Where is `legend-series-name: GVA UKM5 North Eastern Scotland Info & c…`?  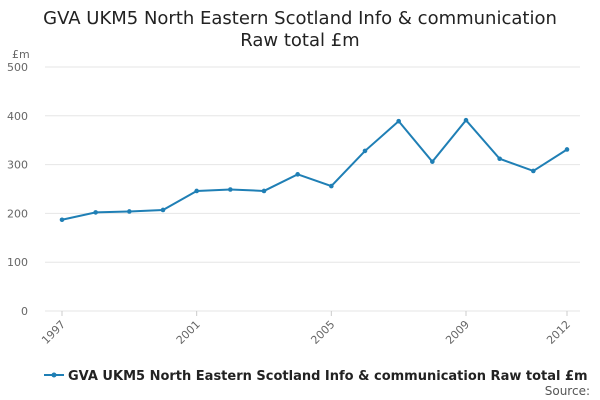
legend-series-name: GVA UKM5 North Eastern Scotland Info & c… is located at coordinates (328, 376).